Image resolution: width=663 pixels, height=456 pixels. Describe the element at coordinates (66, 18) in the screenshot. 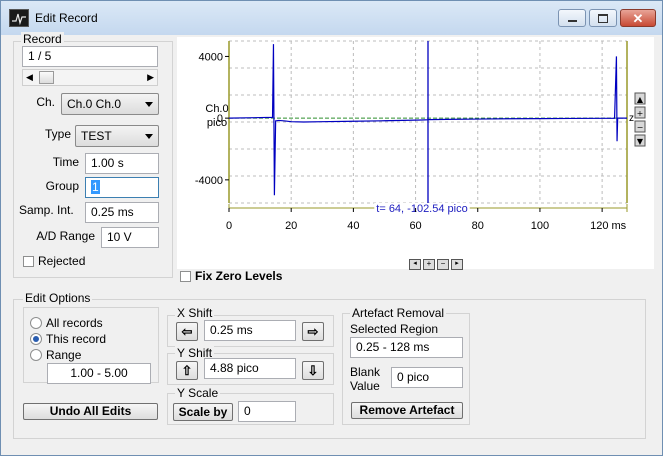

I see `window-title: Edit Record` at that location.